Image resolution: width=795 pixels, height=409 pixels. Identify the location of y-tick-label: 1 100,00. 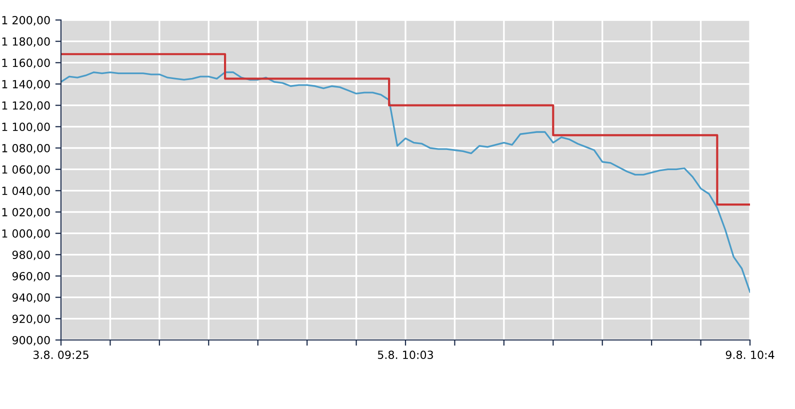
(26, 127).